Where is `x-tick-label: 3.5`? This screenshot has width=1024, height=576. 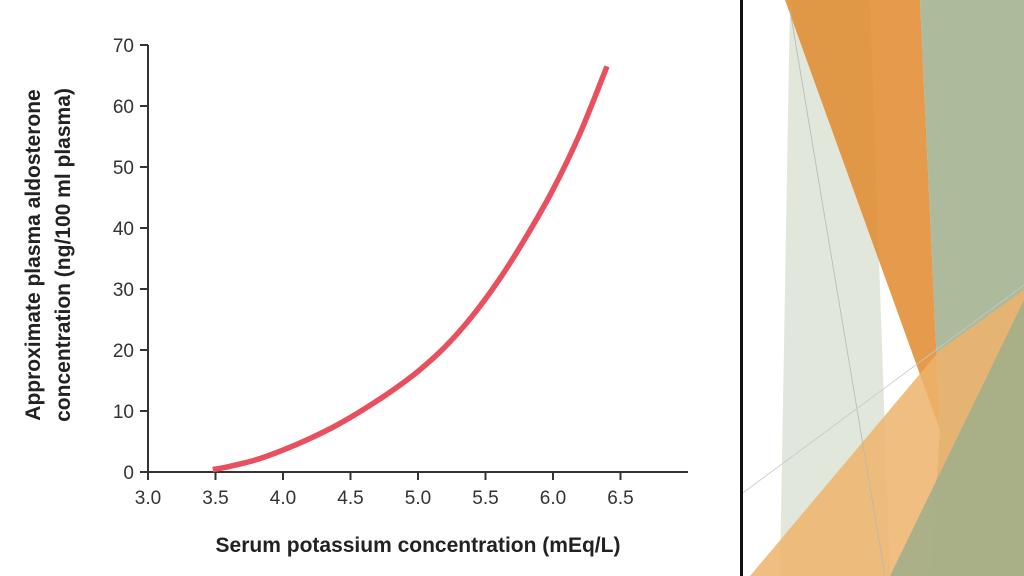
x-tick-label: 3.5 is located at coordinates (215, 498).